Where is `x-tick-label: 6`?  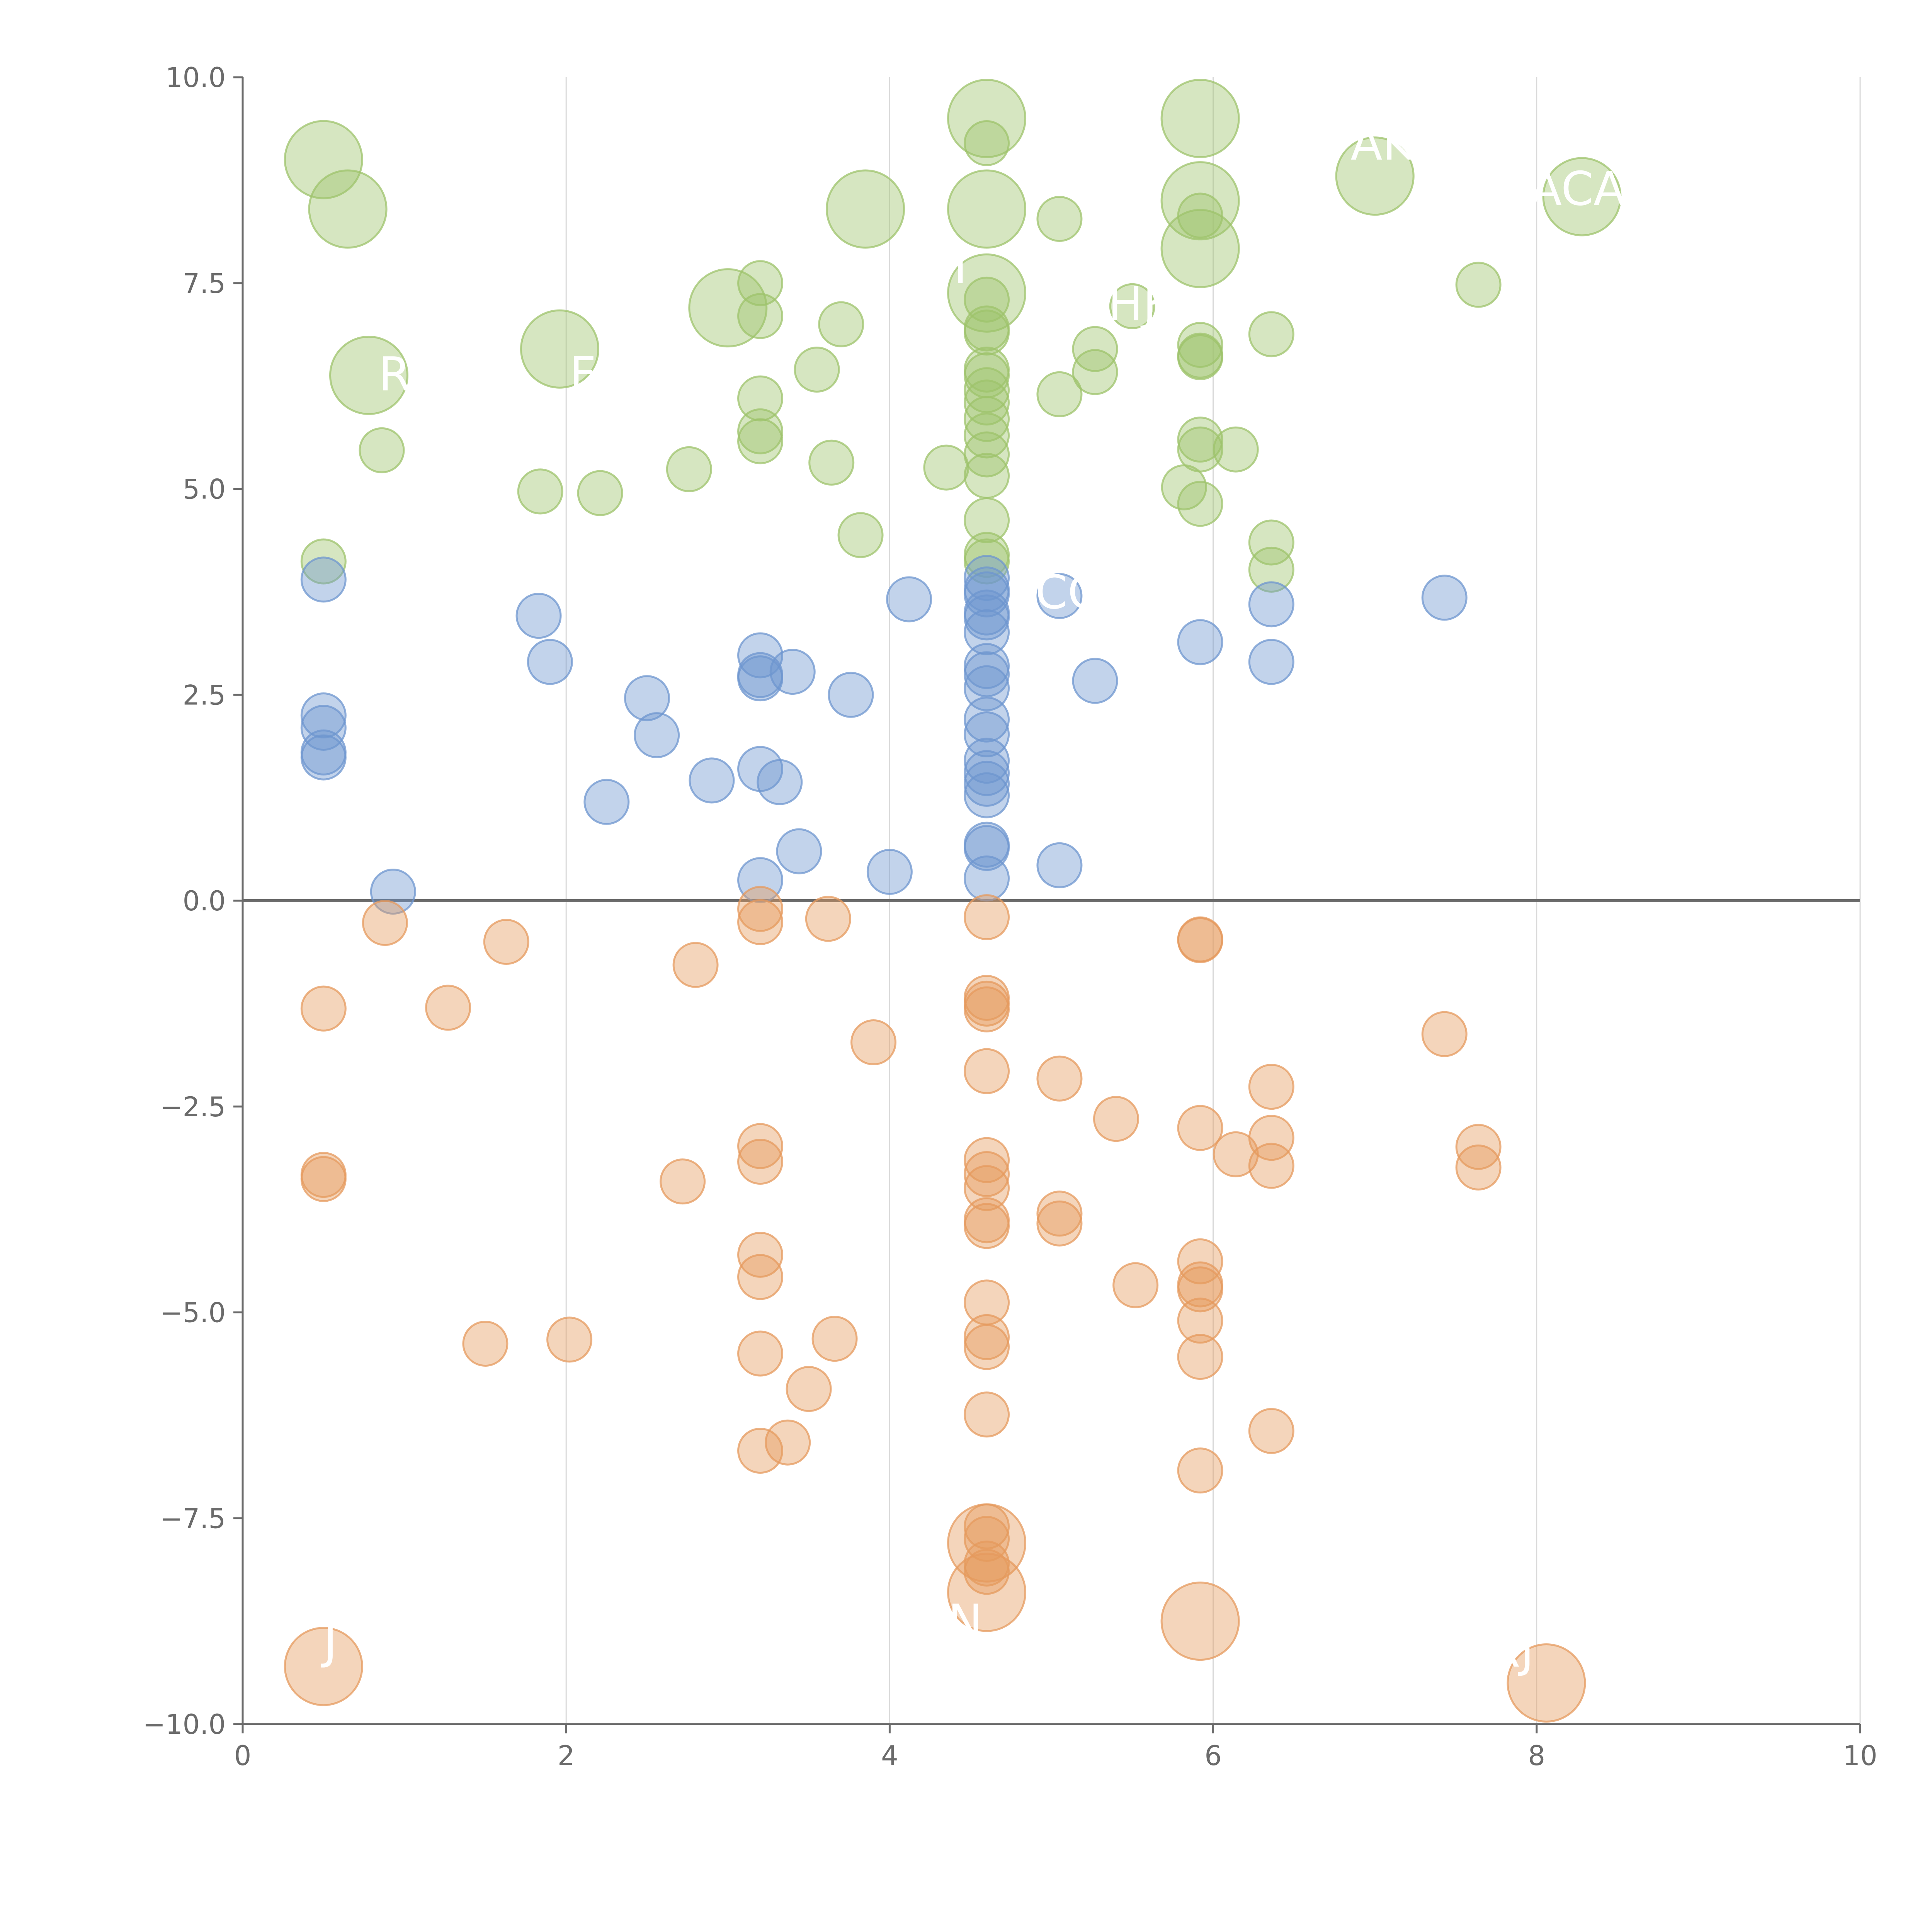 x-tick-label: 6 is located at coordinates (1213, 1756).